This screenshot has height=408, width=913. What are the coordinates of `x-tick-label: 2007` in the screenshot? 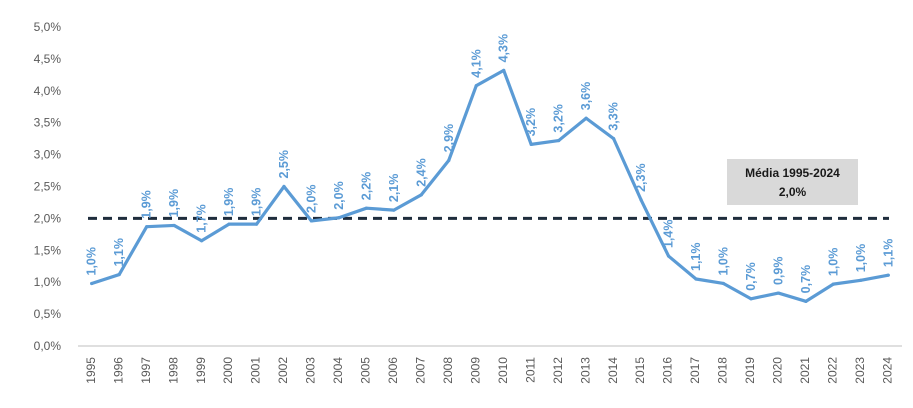 It's located at (421, 370).